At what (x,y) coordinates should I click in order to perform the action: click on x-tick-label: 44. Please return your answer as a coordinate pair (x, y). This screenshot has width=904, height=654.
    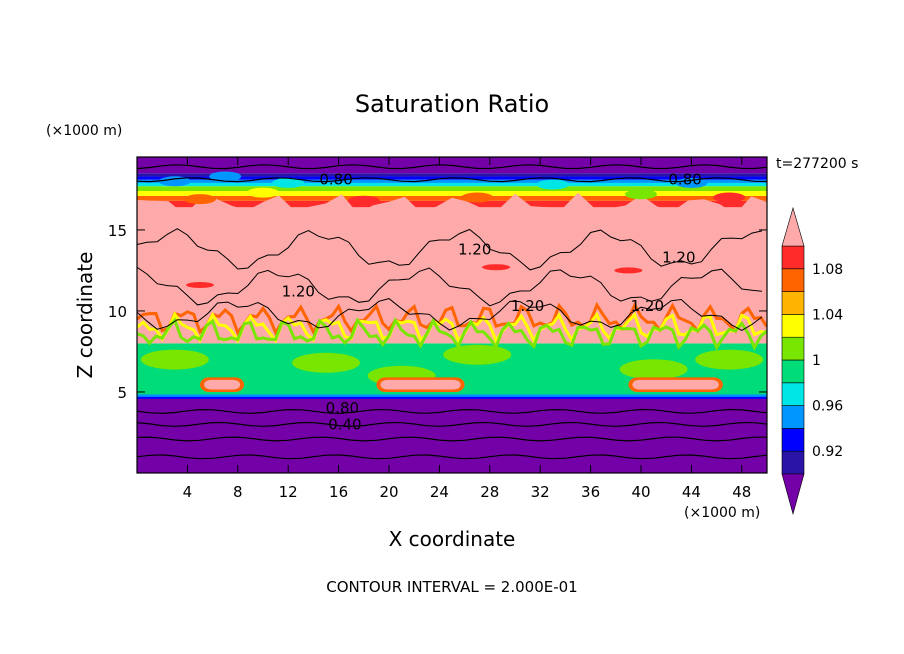
    Looking at the image, I should click on (691, 492).